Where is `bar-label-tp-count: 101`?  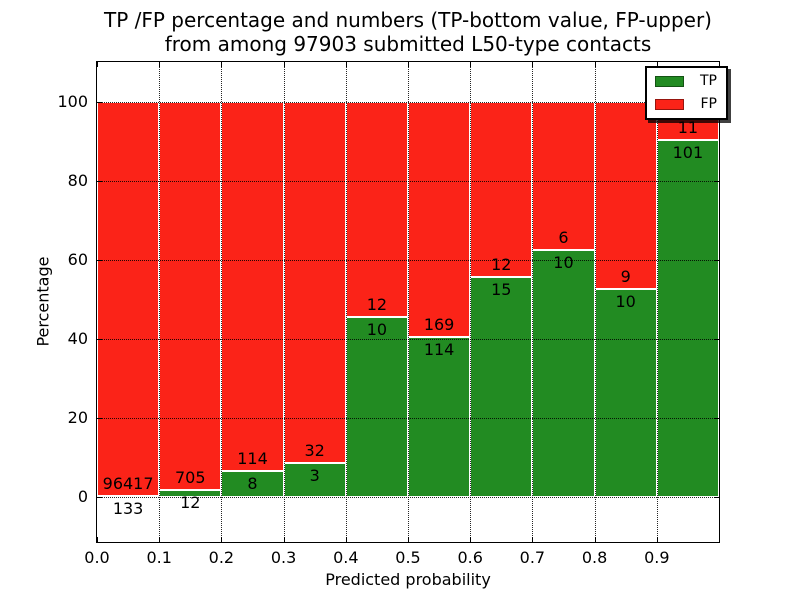 bar-label-tp-count: 101 is located at coordinates (688, 153).